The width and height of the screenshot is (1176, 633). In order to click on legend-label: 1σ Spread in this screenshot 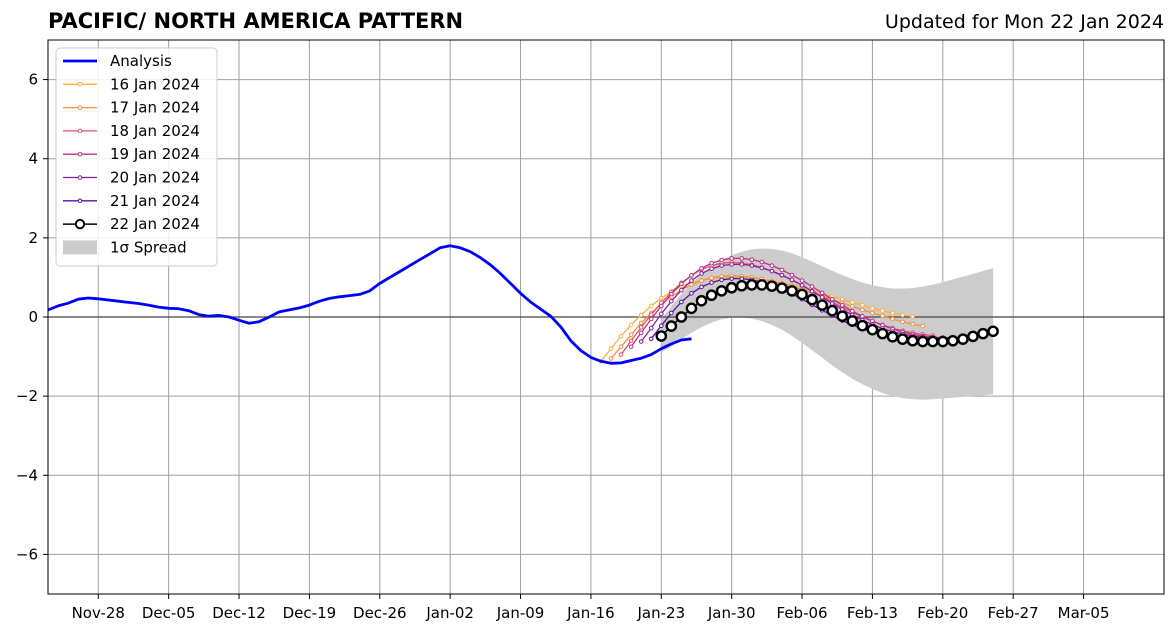, I will do `click(148, 247)`.